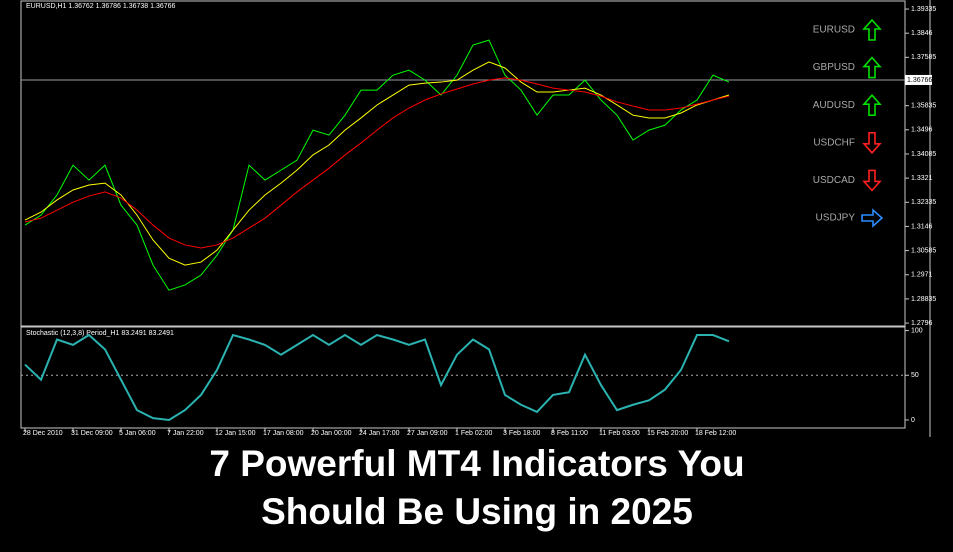 This screenshot has width=953, height=552. I want to click on y-tick-label: 0, so click(913, 420).